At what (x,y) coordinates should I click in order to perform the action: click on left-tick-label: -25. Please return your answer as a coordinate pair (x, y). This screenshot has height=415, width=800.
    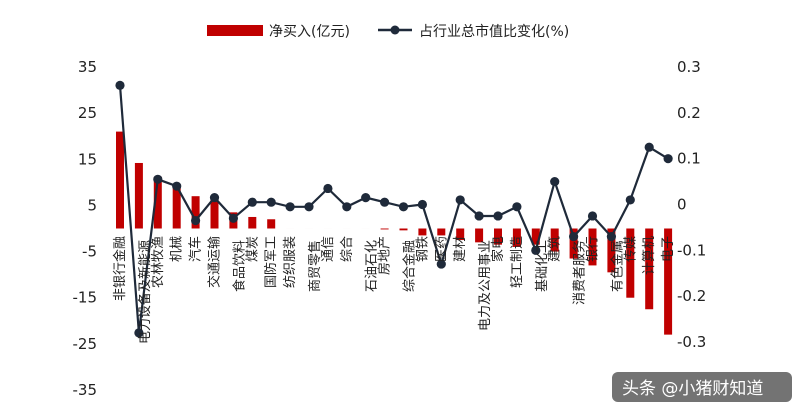
    Looking at the image, I should click on (85, 344).